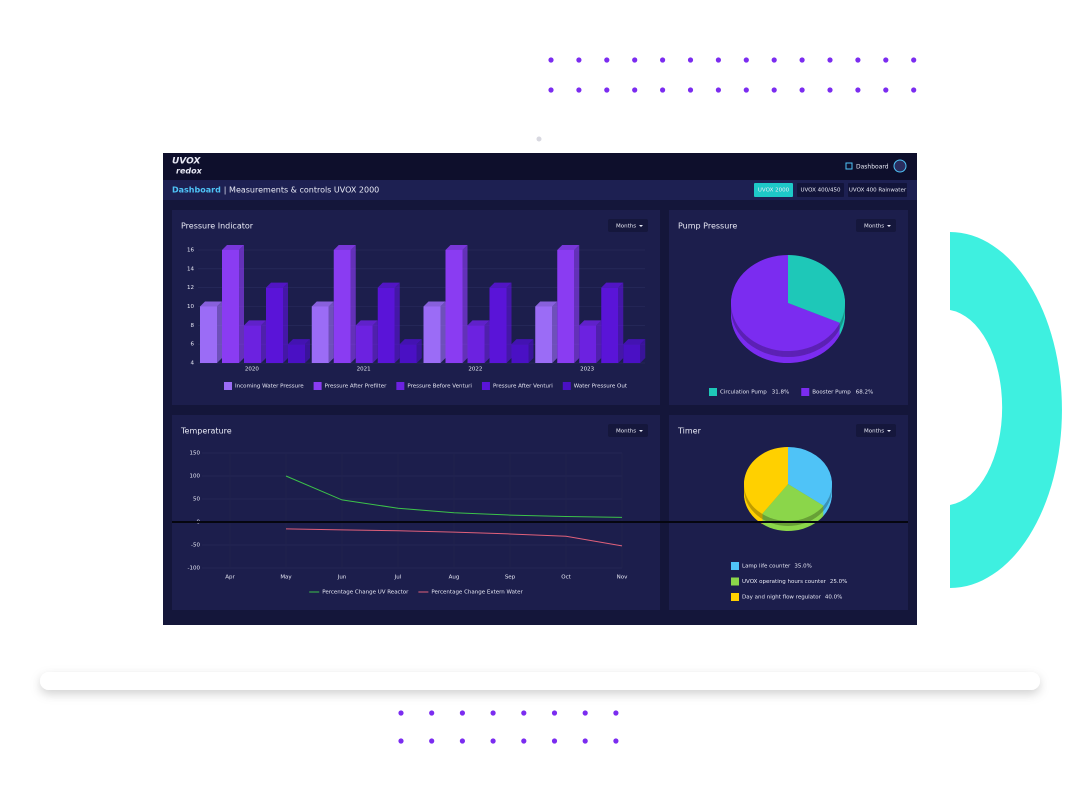 This screenshot has width=1080, height=800. Describe the element at coordinates (196, 500) in the screenshot. I see `y-tick-label: 50` at that location.